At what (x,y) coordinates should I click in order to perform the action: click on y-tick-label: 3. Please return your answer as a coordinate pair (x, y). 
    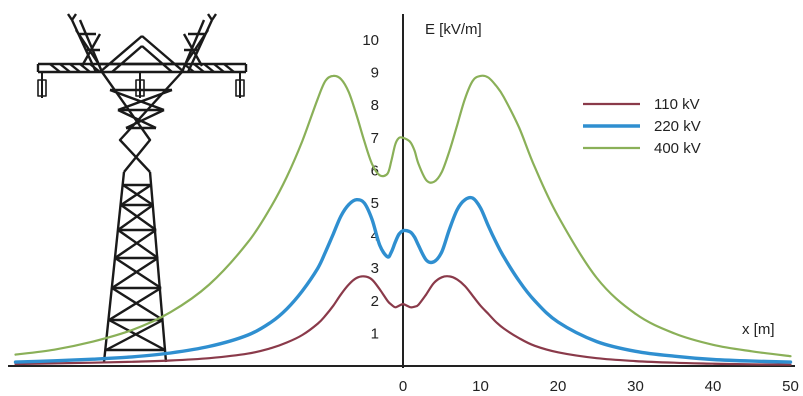
    Looking at the image, I should click on (375, 268).